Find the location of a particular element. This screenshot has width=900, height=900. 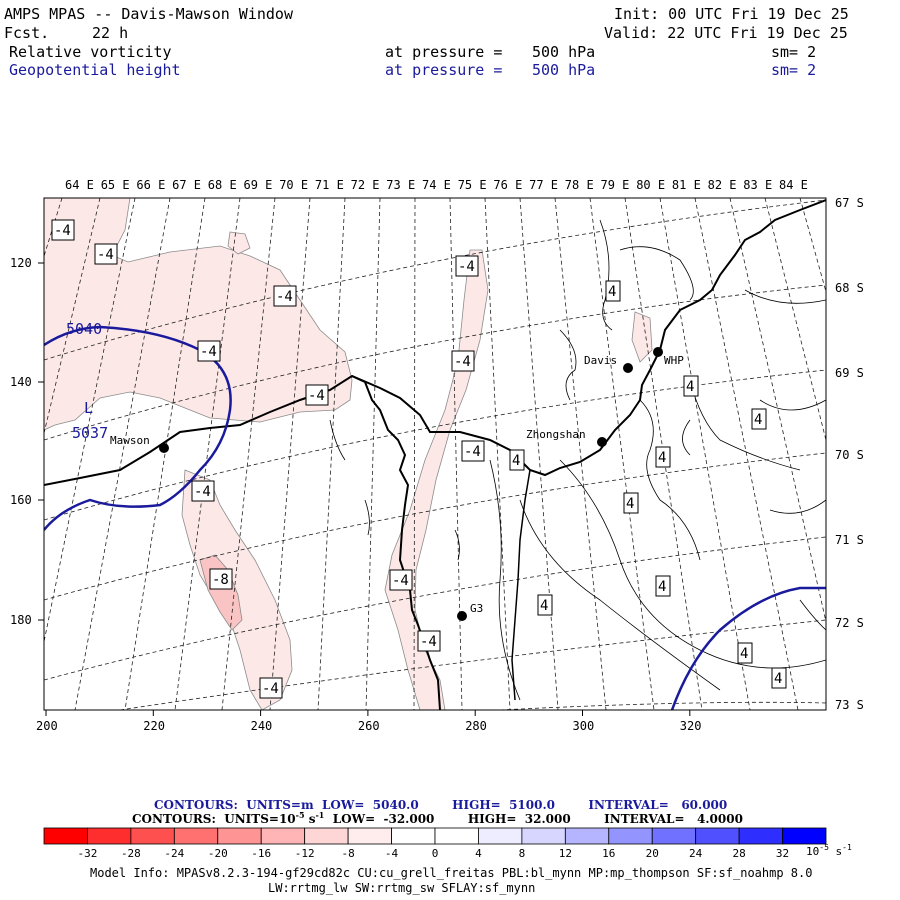

lon-label: 76 E is located at coordinates (507, 185).